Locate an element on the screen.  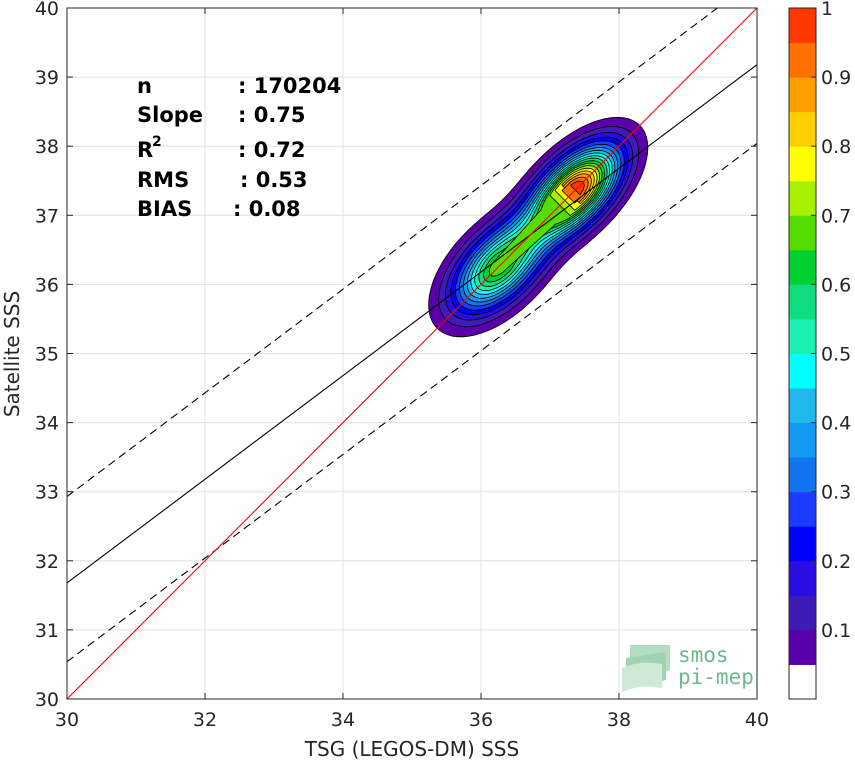
colorbar-tick-label: 0.9 is located at coordinates (836, 78).